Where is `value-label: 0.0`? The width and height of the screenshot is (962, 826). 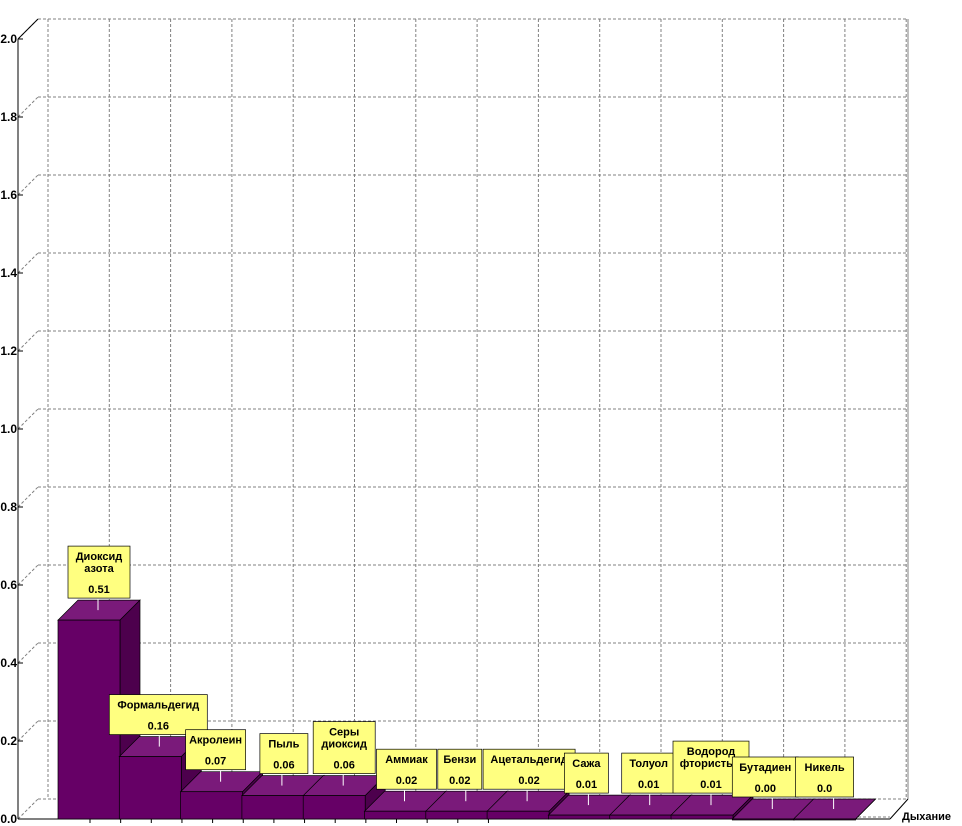
value-label: 0.0 is located at coordinates (824, 789).